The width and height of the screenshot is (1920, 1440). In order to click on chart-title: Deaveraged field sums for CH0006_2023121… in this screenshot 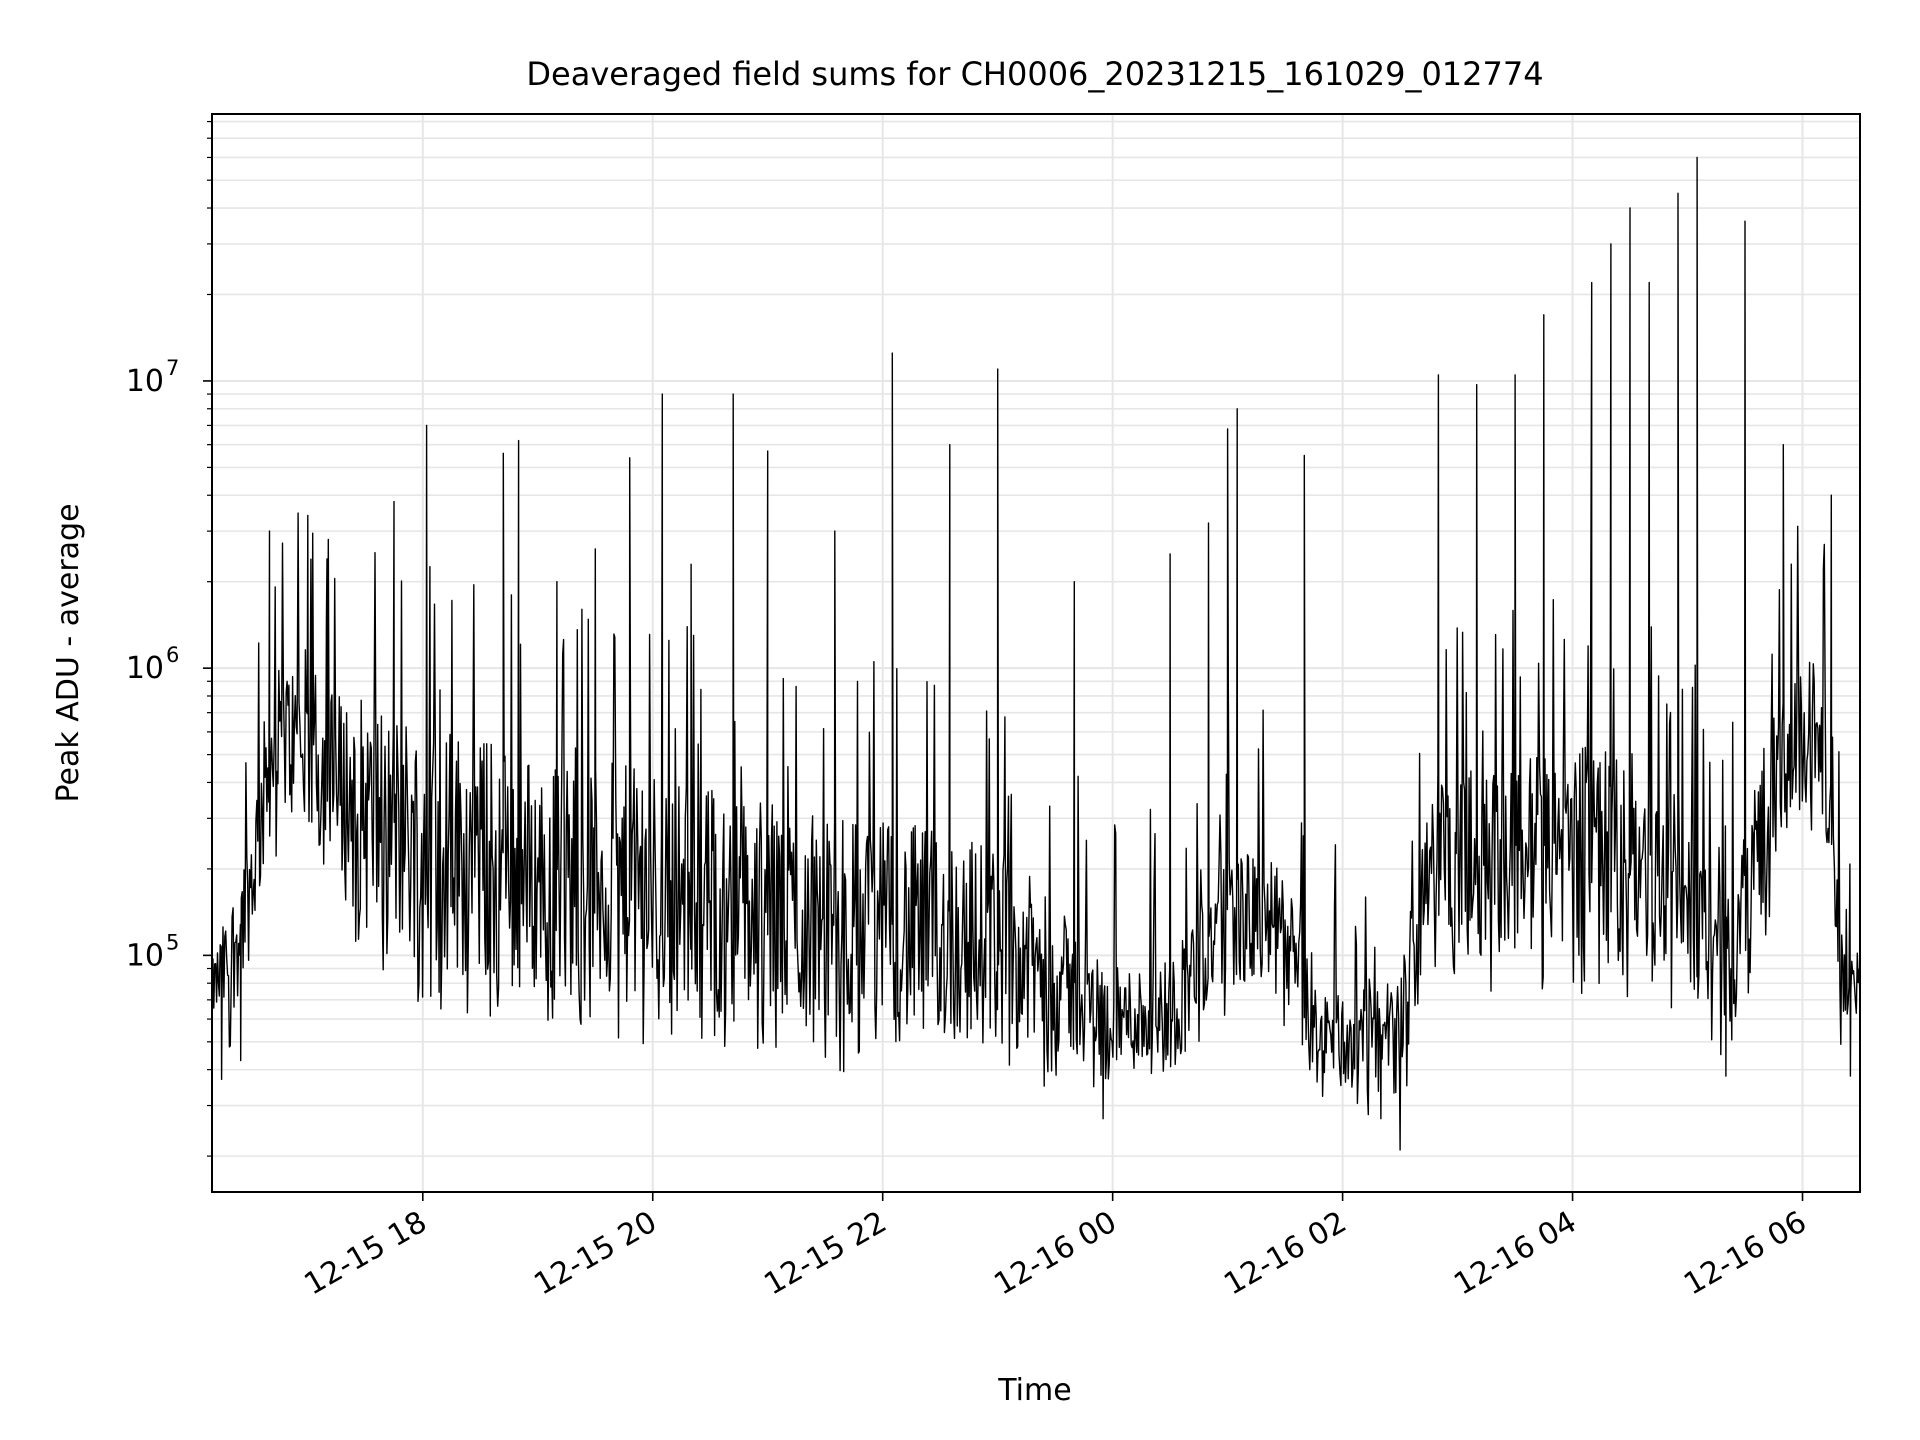, I will do `click(1034, 74)`.